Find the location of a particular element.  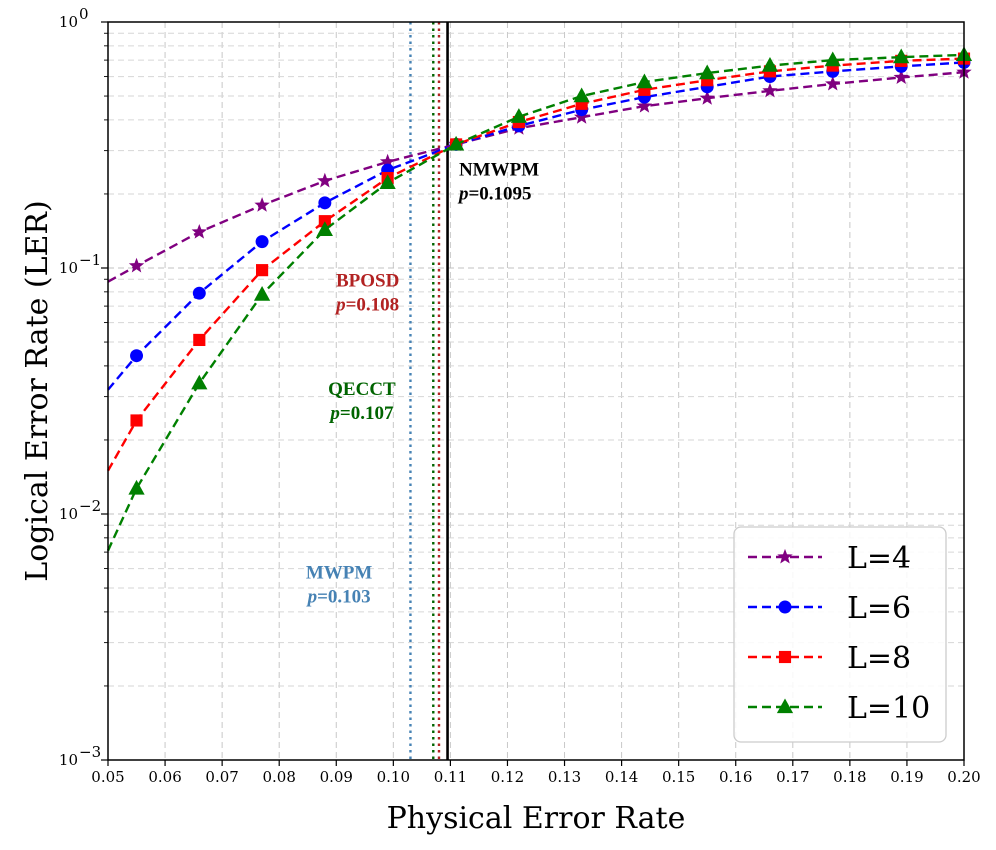

y-axis-title: Logical Error Rate (LER) is located at coordinates (37, 390).